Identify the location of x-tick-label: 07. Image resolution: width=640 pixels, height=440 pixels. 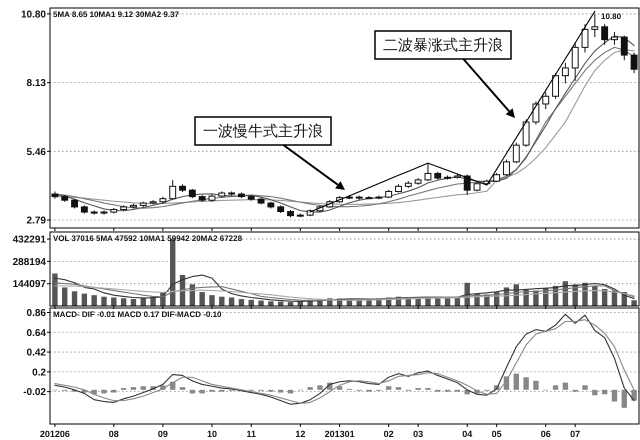
(575, 434).